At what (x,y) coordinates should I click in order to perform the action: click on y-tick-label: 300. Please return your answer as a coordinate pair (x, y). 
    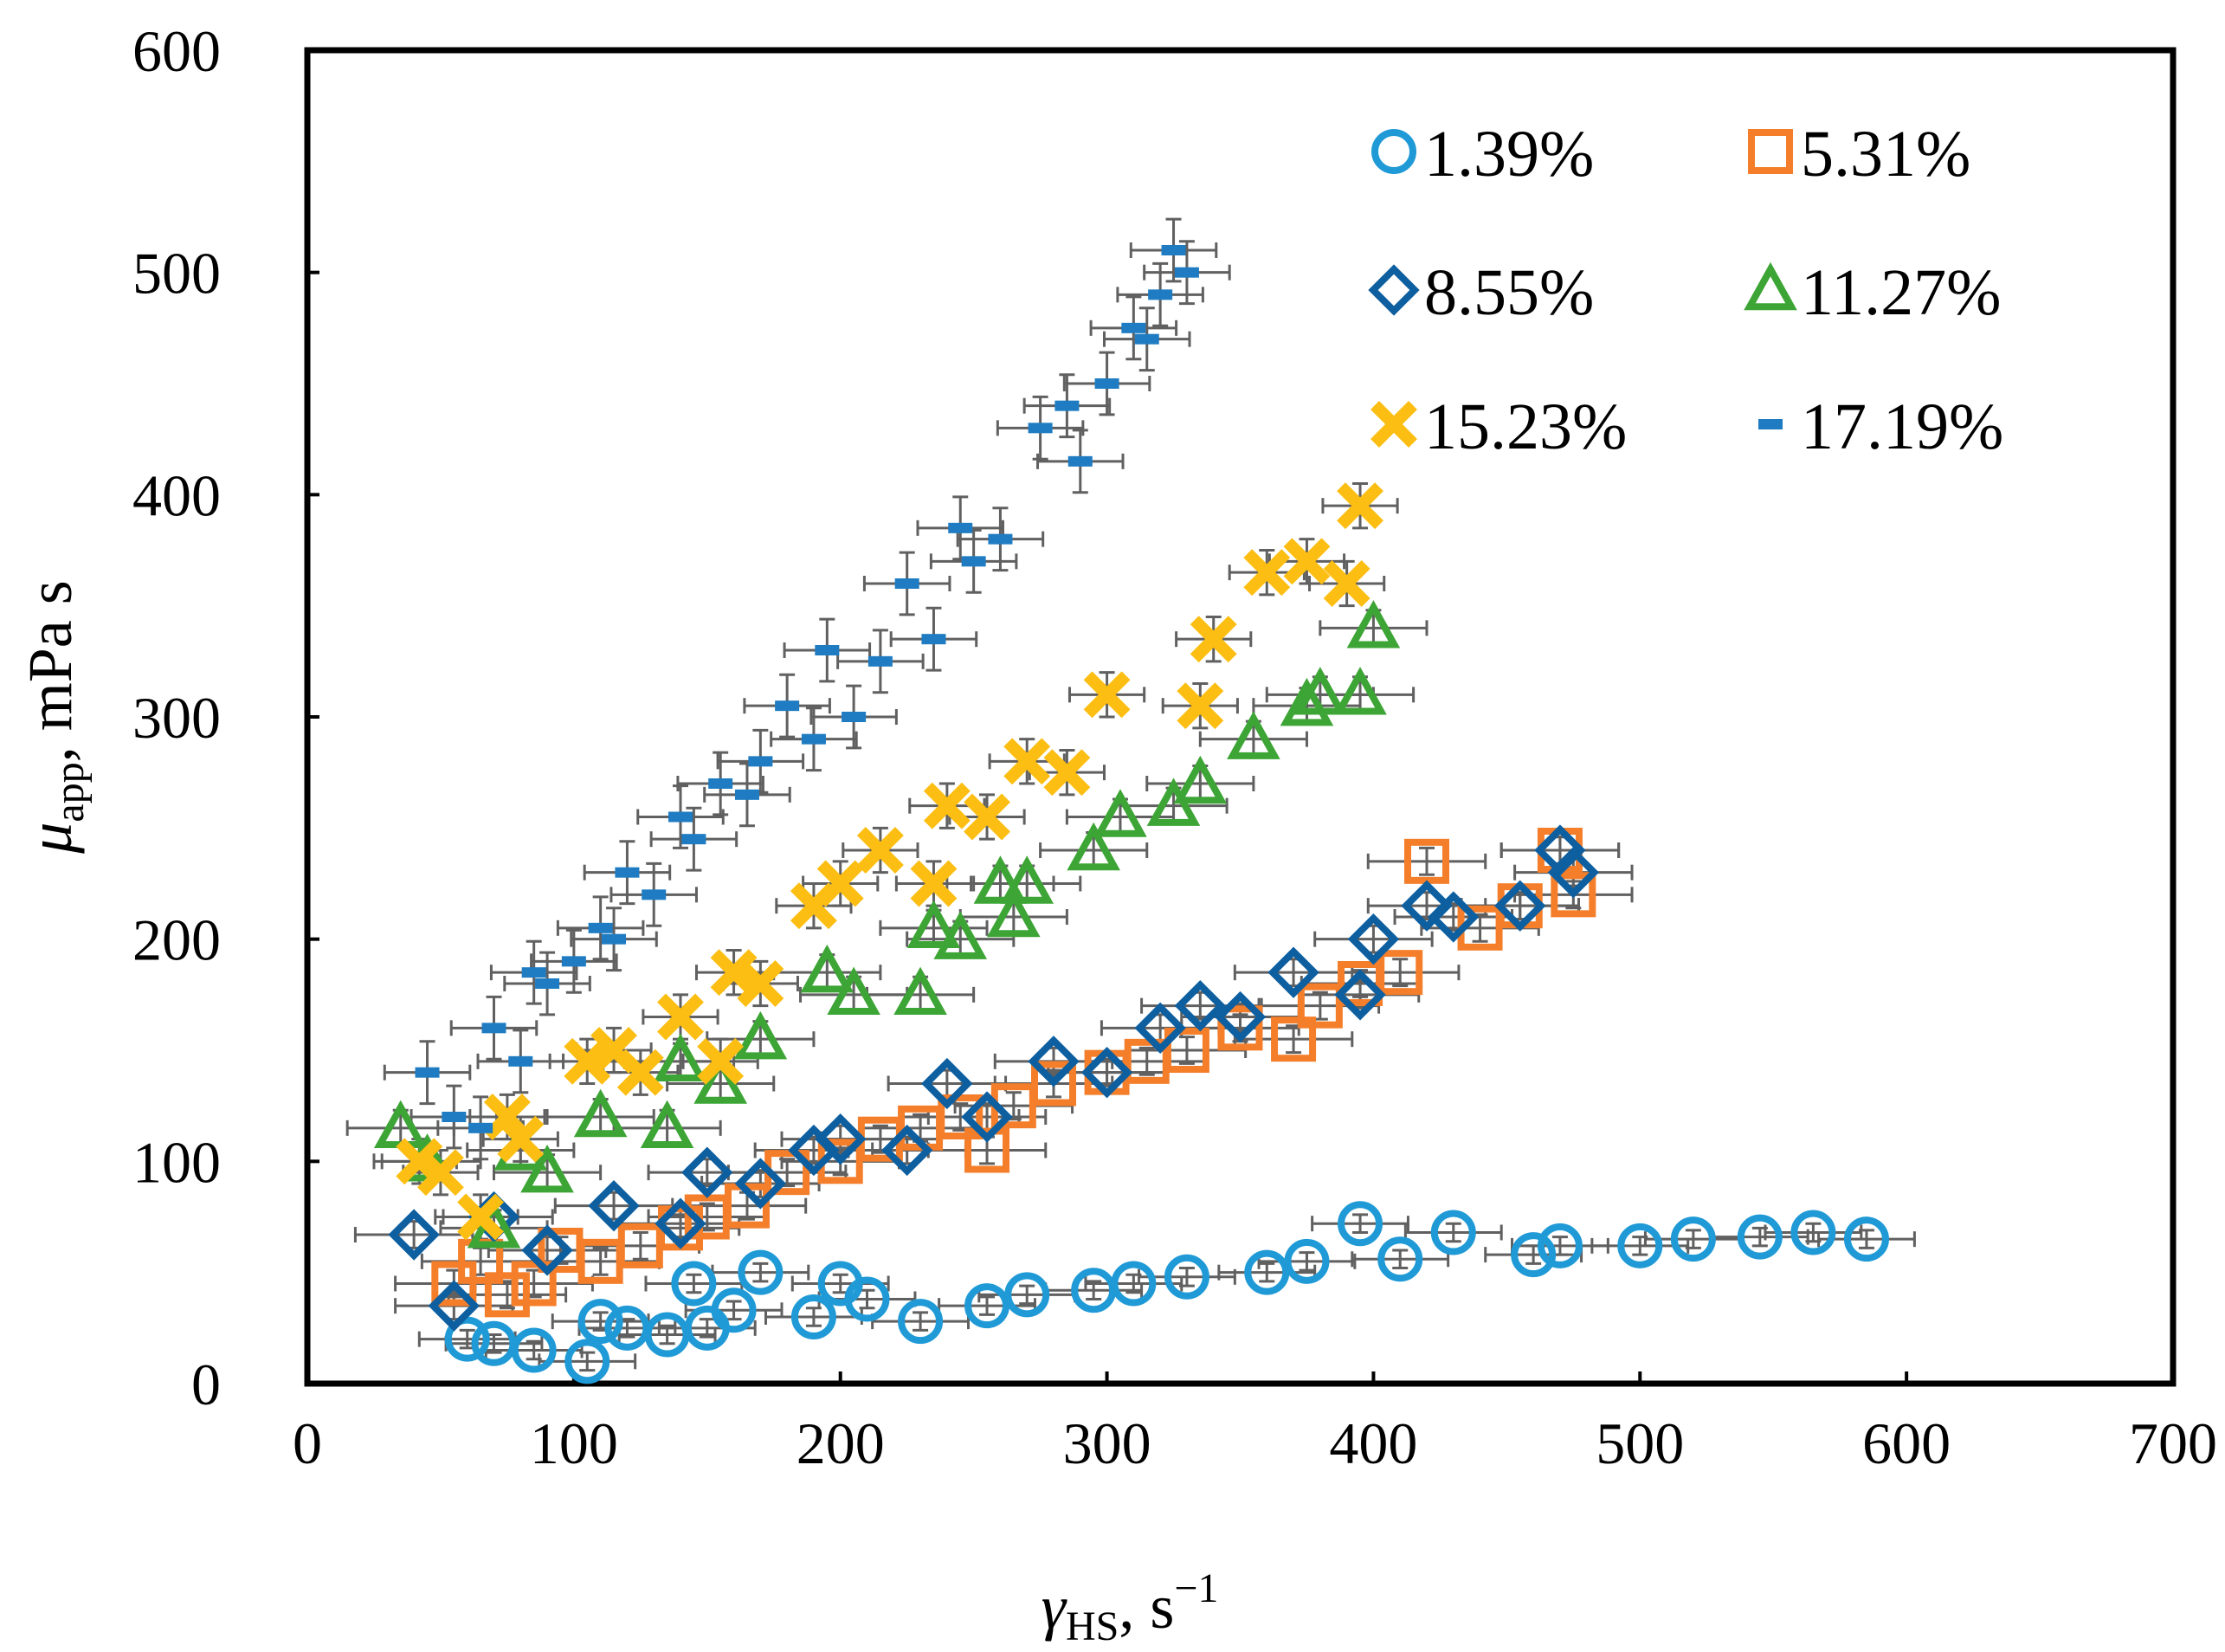
    Looking at the image, I should click on (176, 718).